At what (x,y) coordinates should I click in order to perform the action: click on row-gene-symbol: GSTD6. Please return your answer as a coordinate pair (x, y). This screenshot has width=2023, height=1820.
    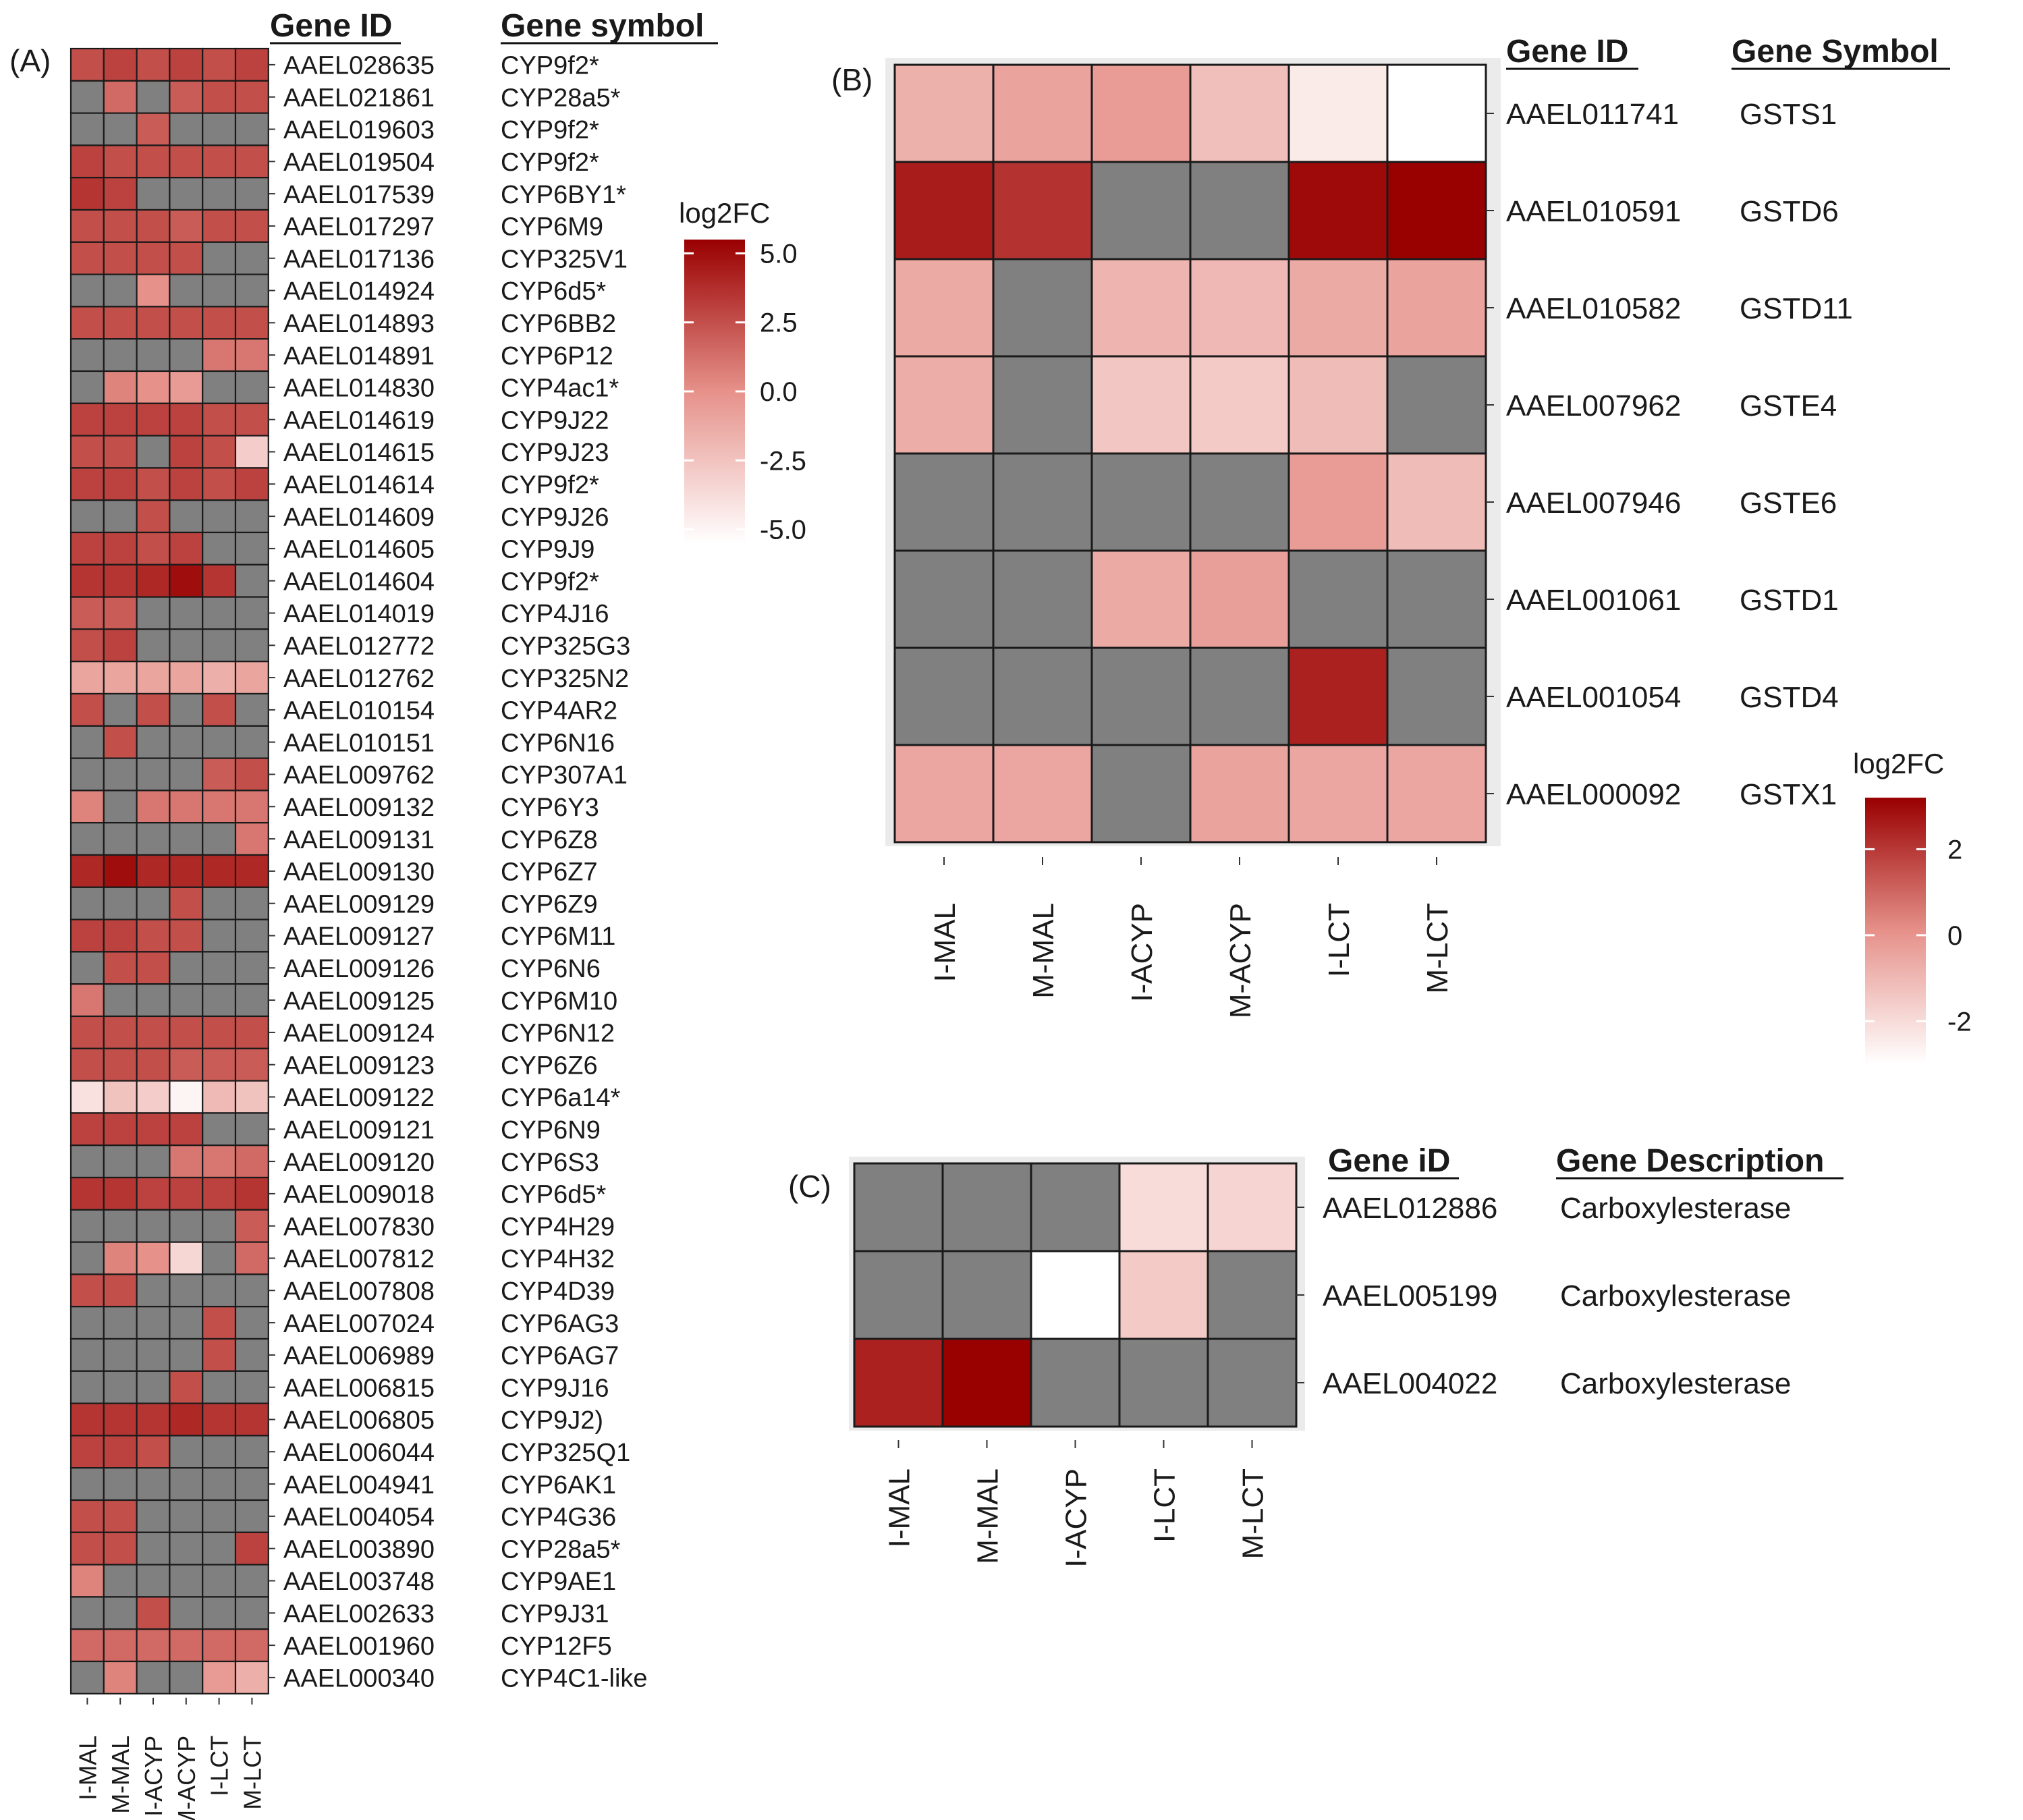
    Looking at the image, I should click on (1789, 212).